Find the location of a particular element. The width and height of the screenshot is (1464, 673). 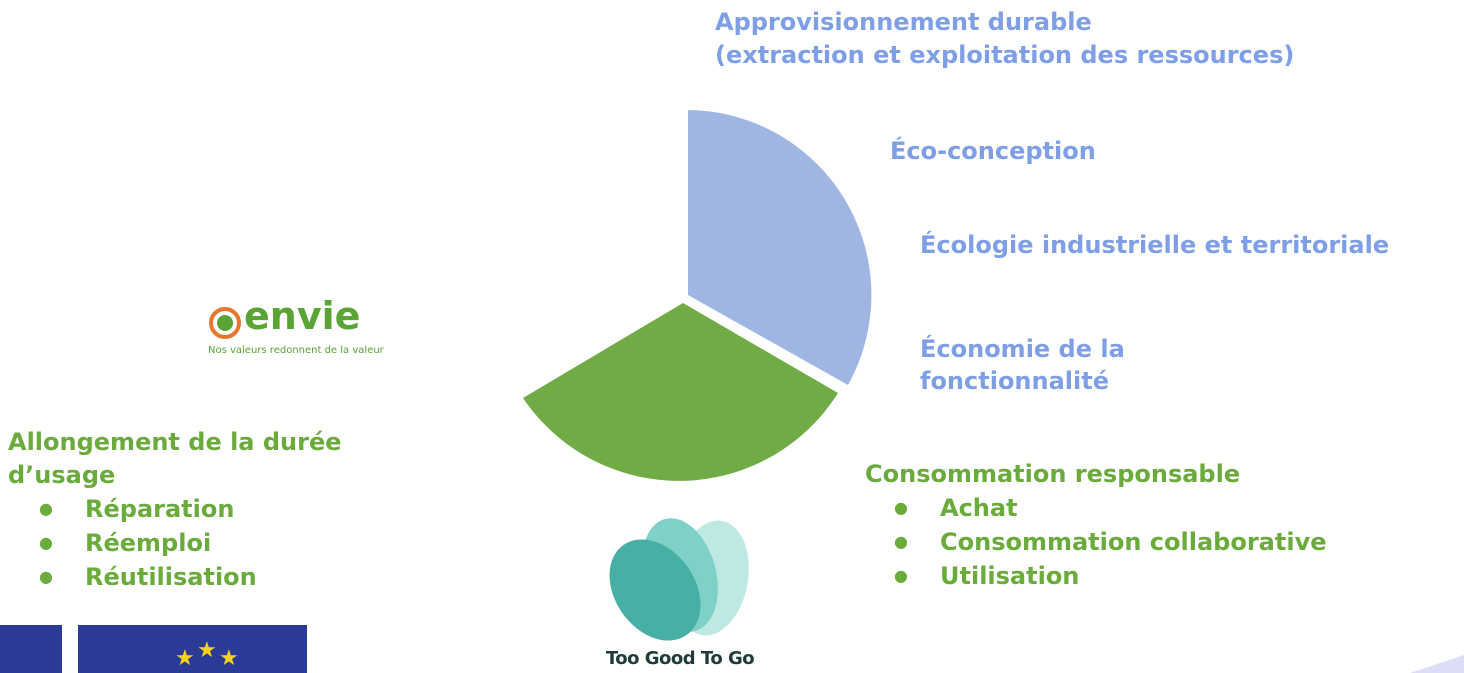

label: Écologie industrielle et territoriale is located at coordinates (1154, 245).